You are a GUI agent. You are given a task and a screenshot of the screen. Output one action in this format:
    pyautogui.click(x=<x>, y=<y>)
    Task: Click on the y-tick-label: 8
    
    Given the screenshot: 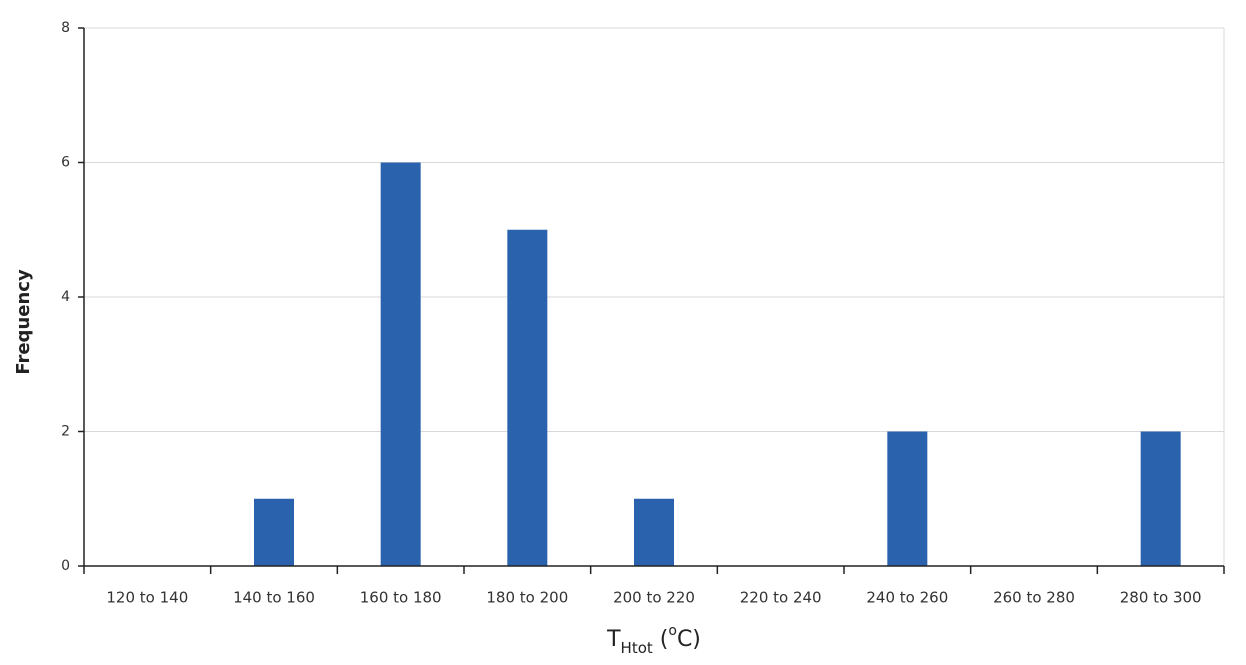 What is the action you would take?
    pyautogui.click(x=65, y=28)
    